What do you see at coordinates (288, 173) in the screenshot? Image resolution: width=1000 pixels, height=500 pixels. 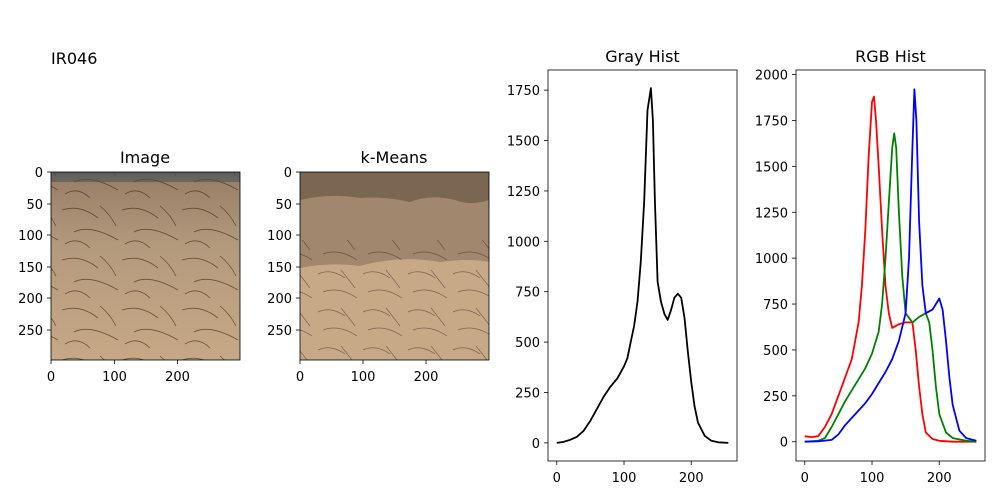 I see `kmeans-ytick-label-0: 0` at bounding box center [288, 173].